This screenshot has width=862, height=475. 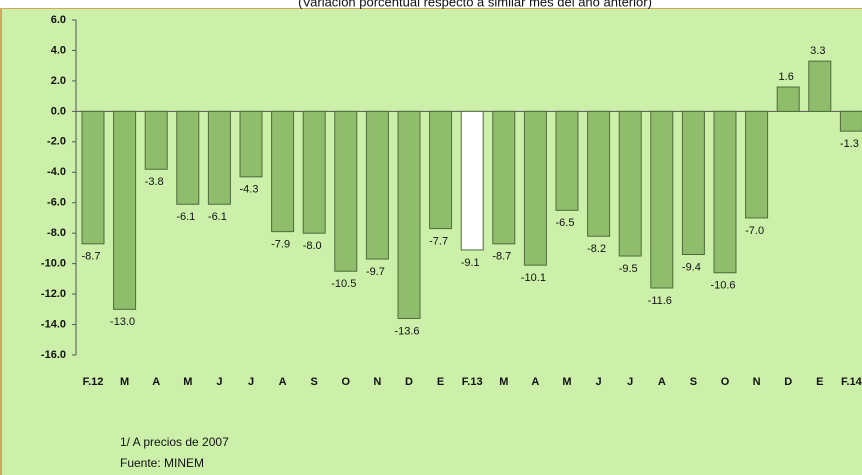 I want to click on x-tick-label: F.14, so click(x=851, y=382).